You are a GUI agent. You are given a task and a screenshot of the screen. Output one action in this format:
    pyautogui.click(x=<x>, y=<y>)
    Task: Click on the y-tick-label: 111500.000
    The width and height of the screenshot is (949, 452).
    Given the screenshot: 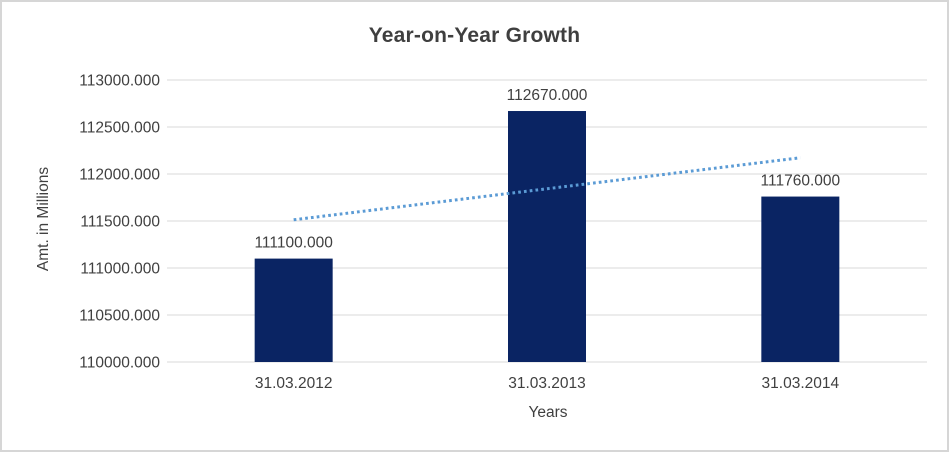 What is the action you would take?
    pyautogui.click(x=120, y=222)
    